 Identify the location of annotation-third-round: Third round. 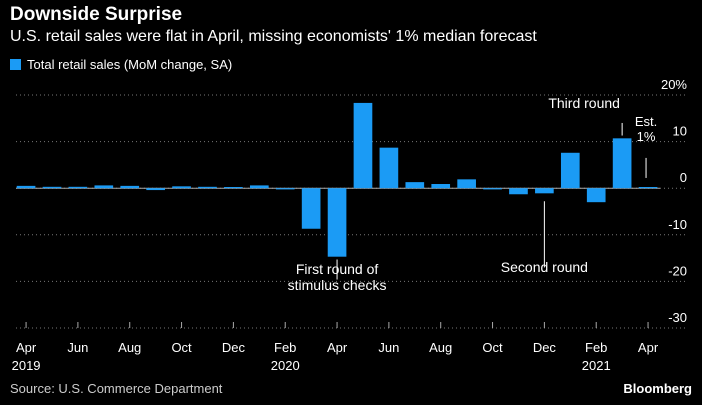
(584, 103).